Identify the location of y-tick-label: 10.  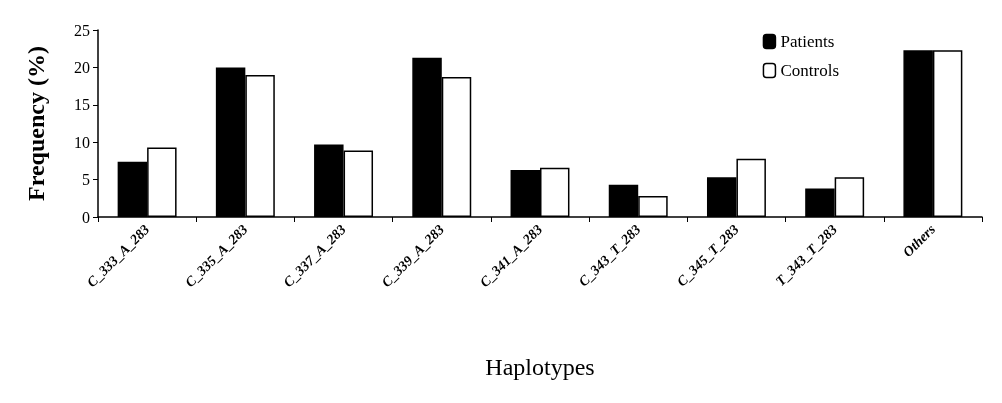
(82, 142).